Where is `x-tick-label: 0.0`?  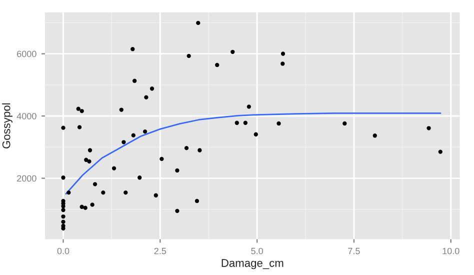 x-tick-label: 0.0 is located at coordinates (63, 251).